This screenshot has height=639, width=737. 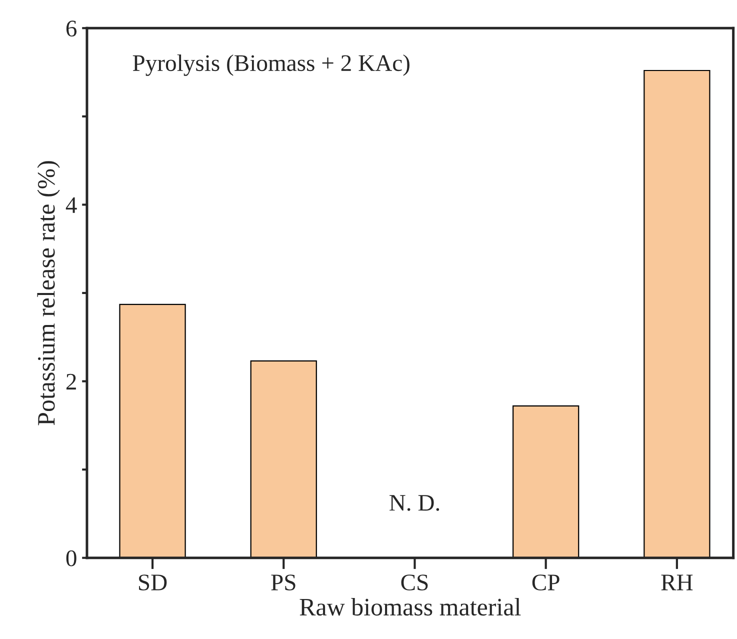 What do you see at coordinates (283, 582) in the screenshot?
I see `x-tick-label: PS` at bounding box center [283, 582].